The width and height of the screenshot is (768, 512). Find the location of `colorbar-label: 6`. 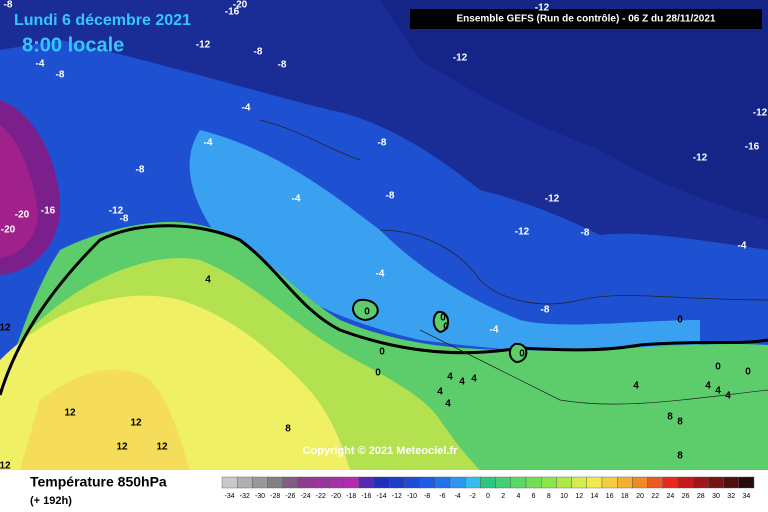

colorbar-label: 6 is located at coordinates (534, 496).